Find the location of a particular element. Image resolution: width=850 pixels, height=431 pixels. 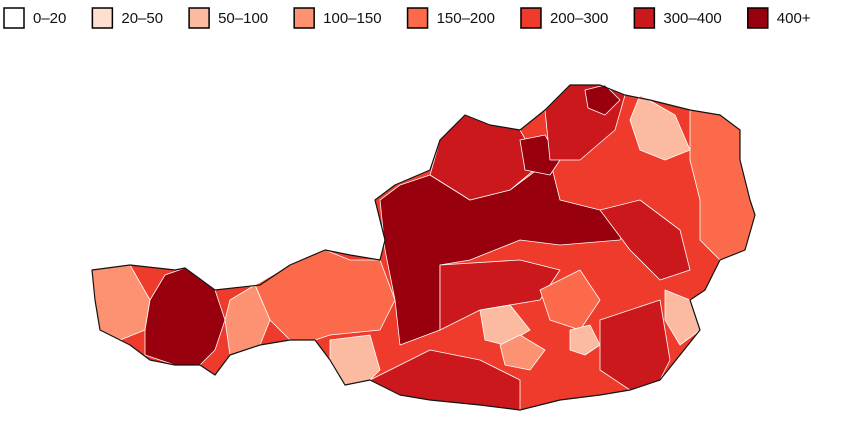

legend-label: 150–200 is located at coordinates (466, 18).